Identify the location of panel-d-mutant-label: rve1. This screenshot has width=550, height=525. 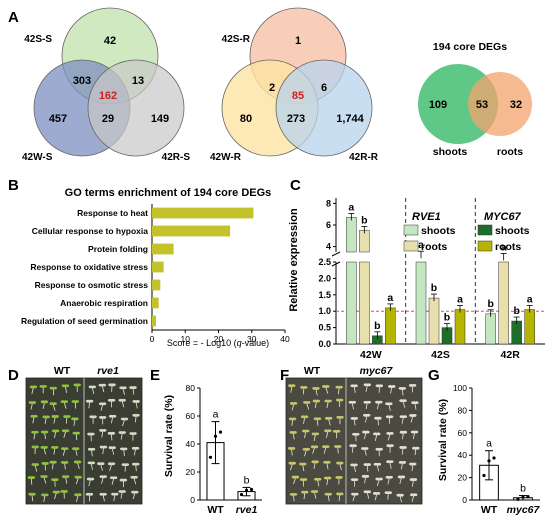
(108, 371).